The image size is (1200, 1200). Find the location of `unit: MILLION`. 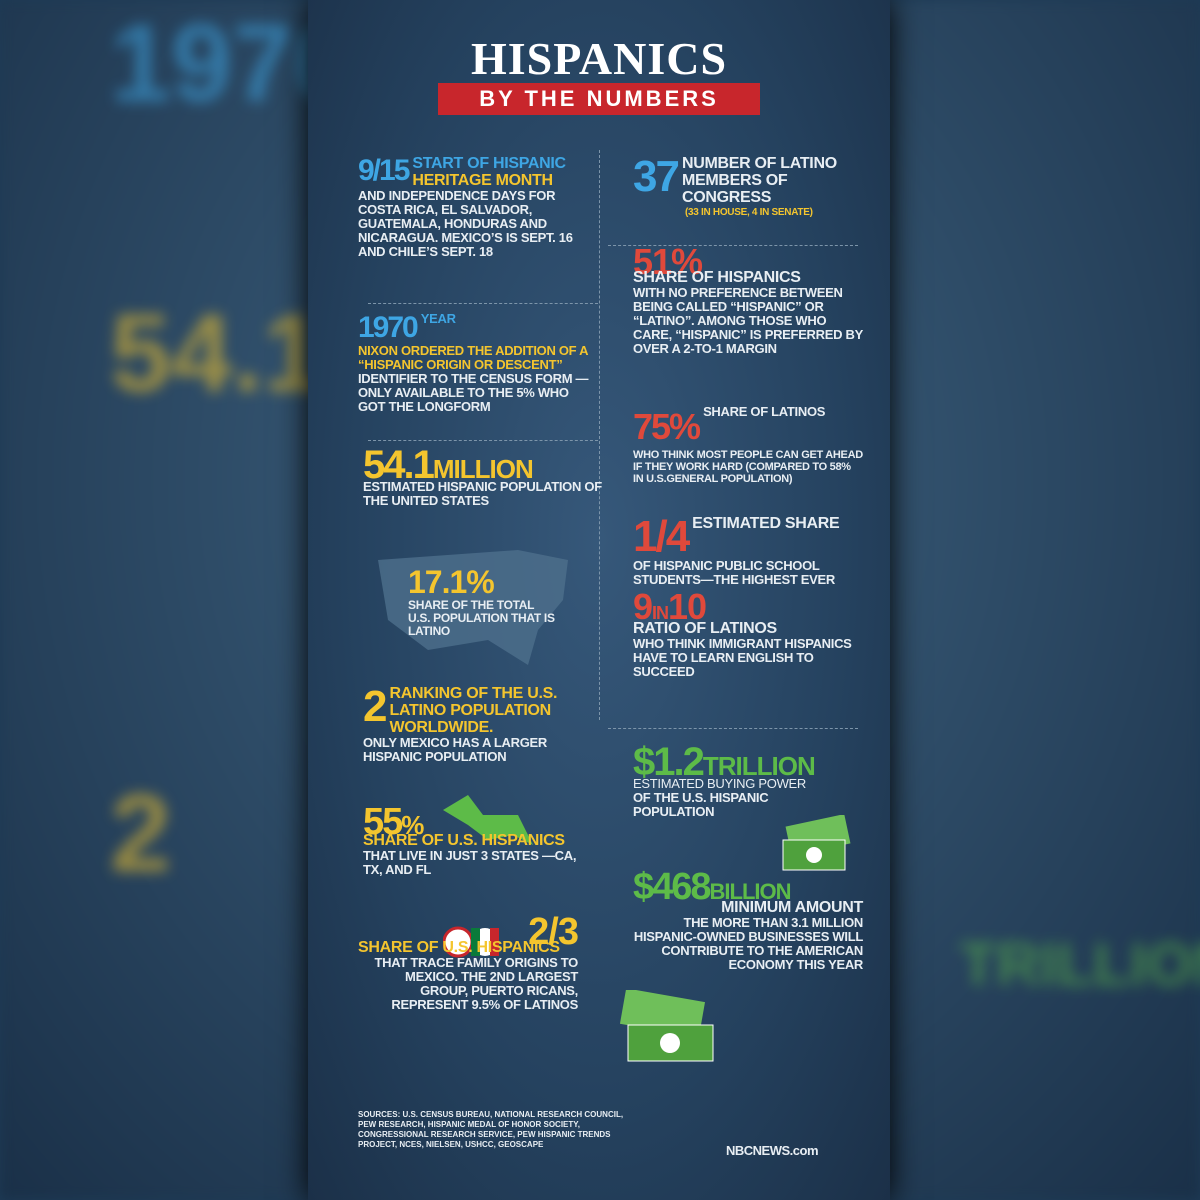

unit: MILLION is located at coordinates (483, 469).